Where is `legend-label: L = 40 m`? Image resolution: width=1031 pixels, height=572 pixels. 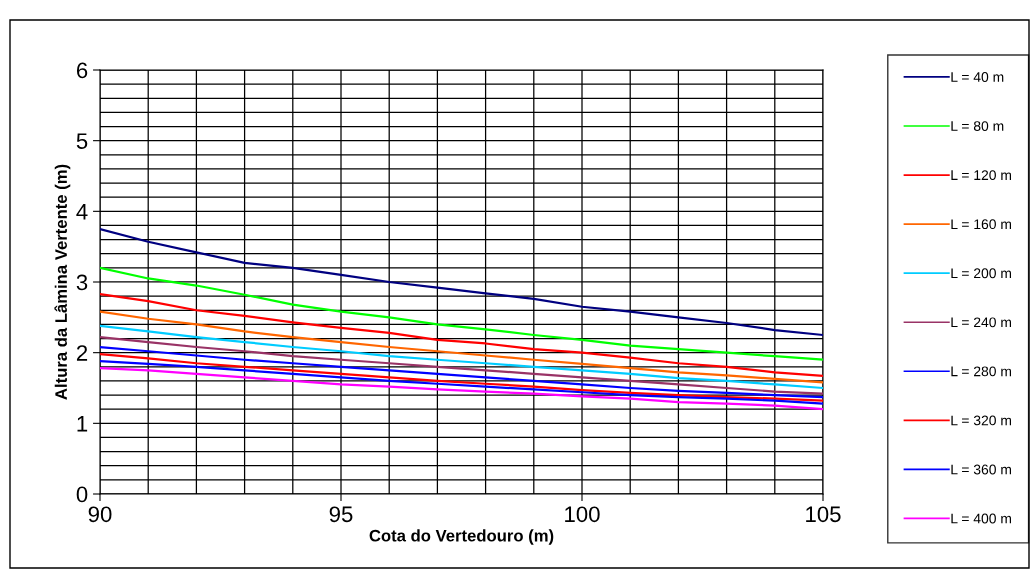 legend-label: L = 40 m is located at coordinates (977, 77).